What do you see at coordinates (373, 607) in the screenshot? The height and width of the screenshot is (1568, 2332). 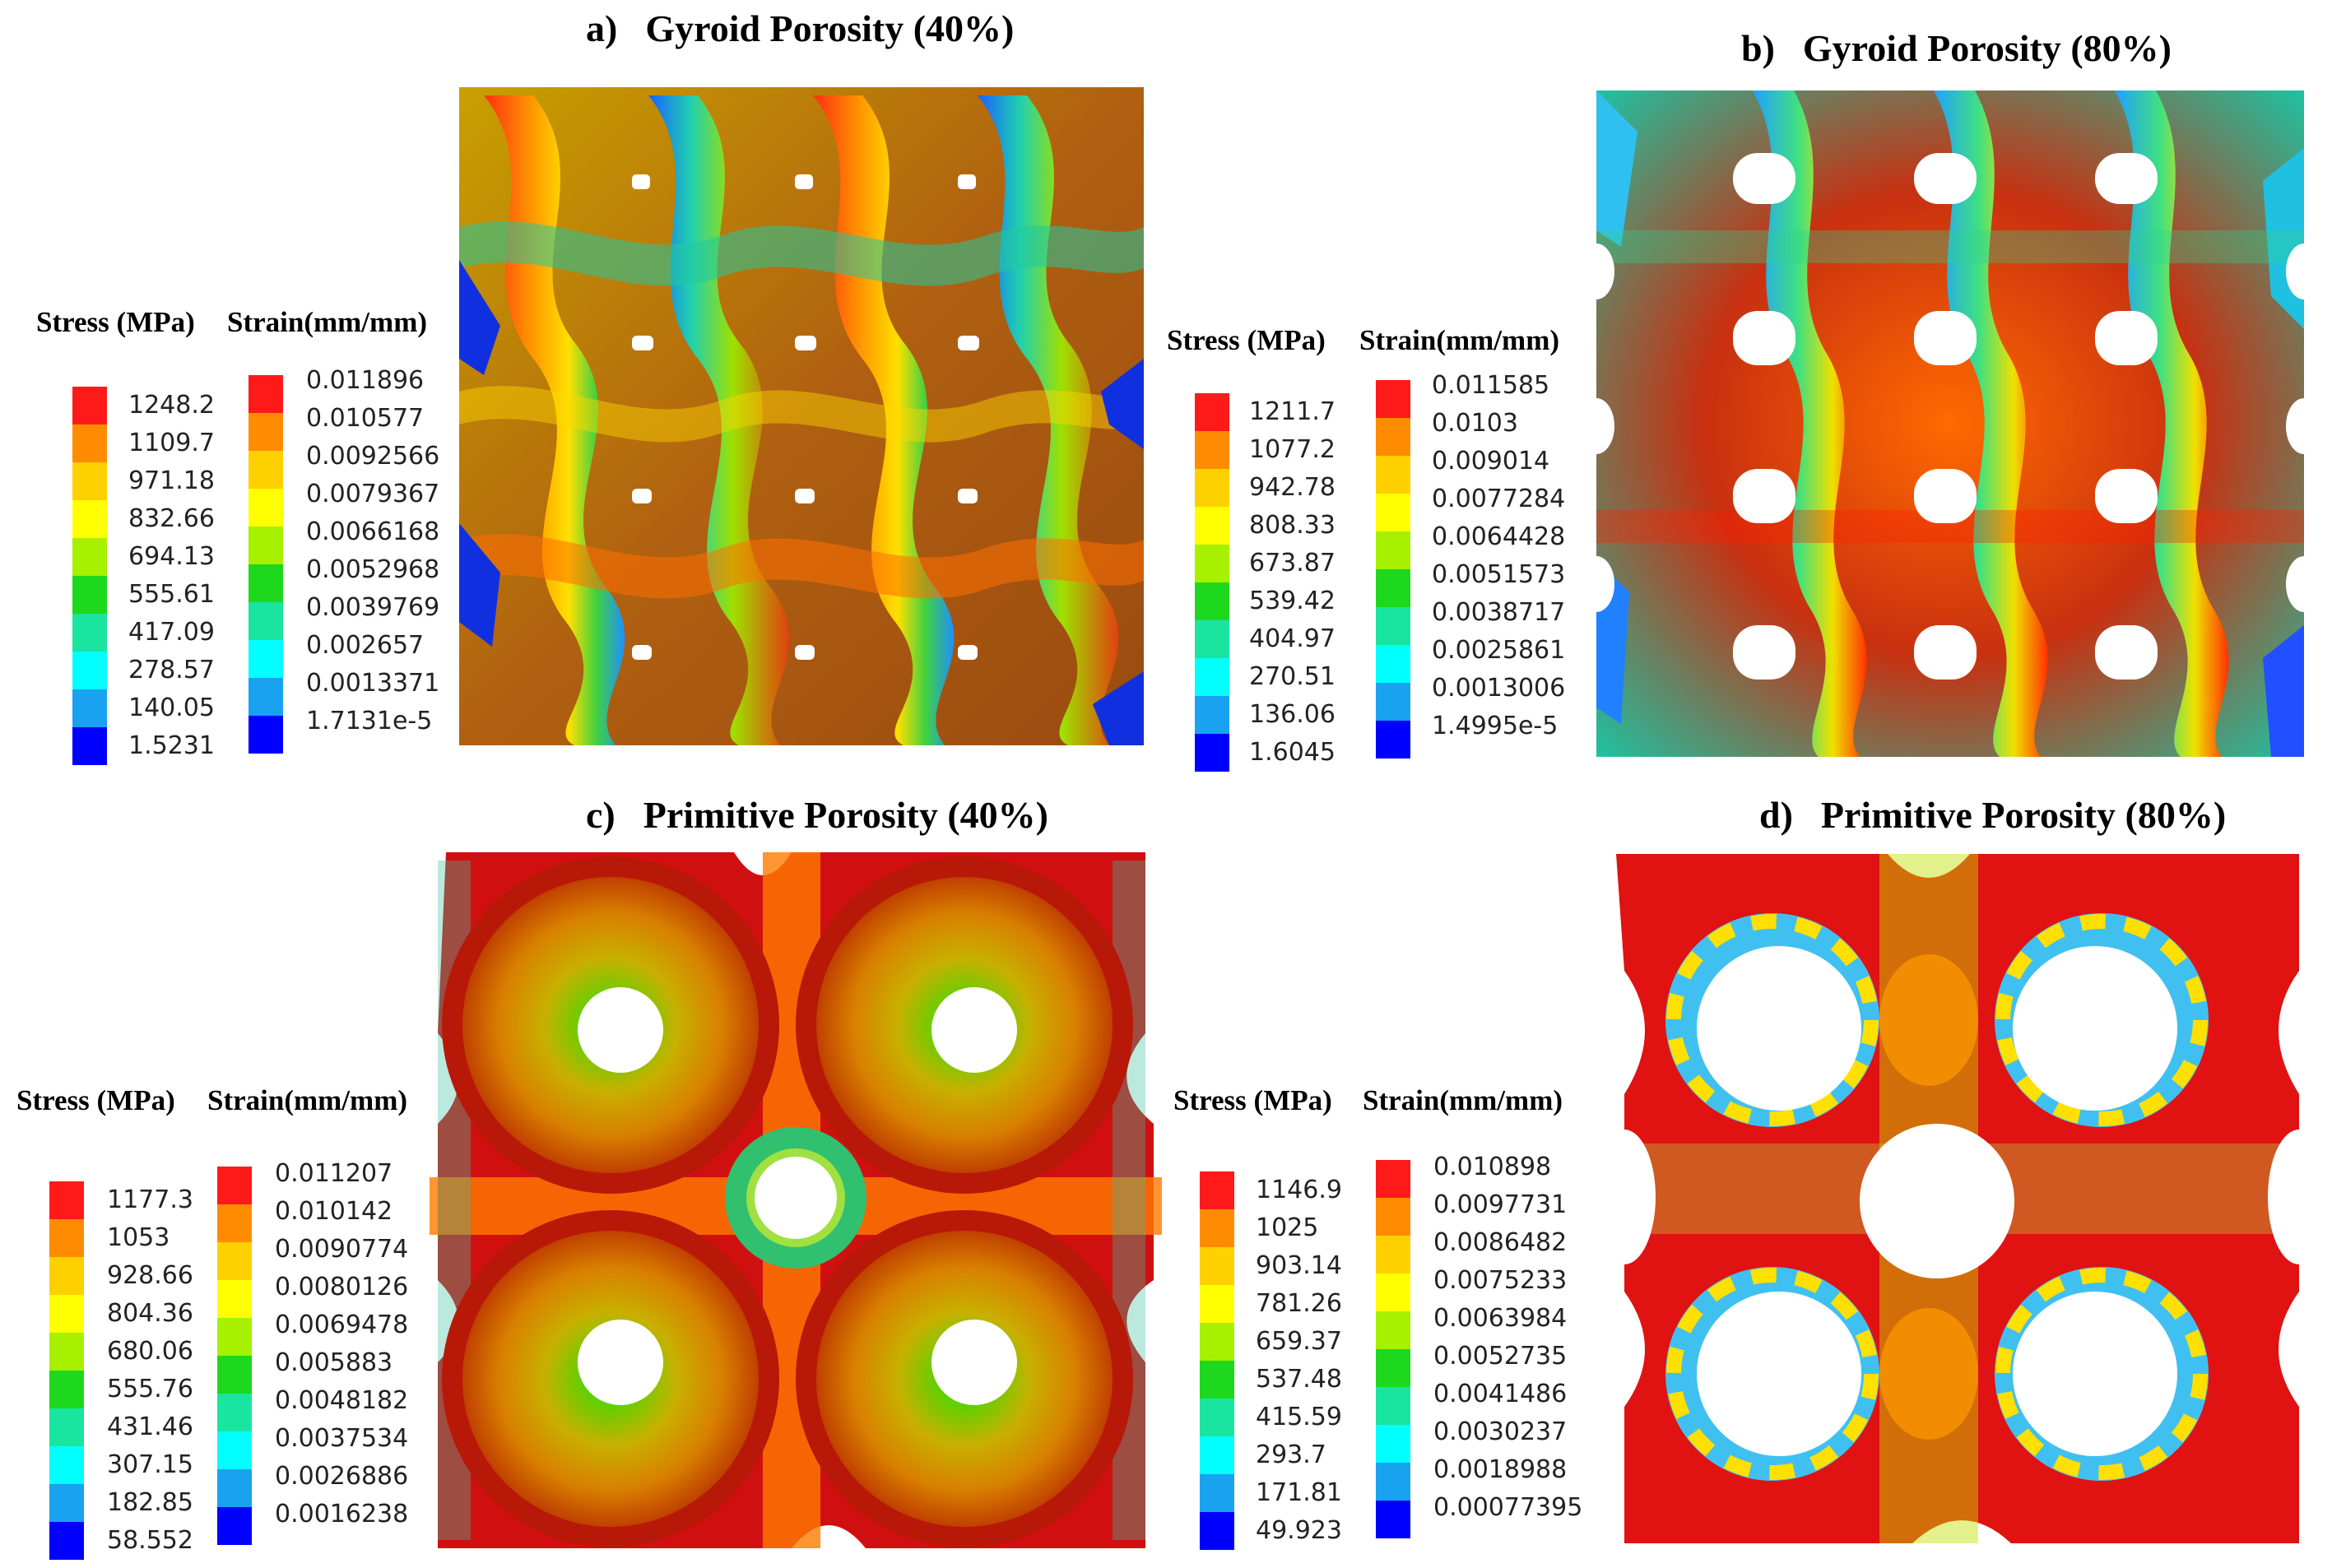 I see `strain-value: 0.0039769` at bounding box center [373, 607].